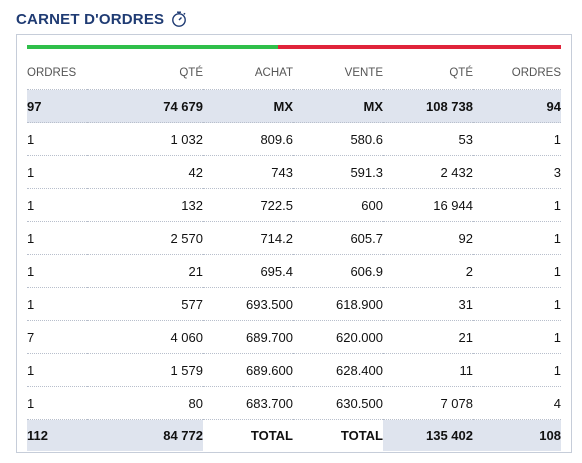 This screenshot has height=463, width=582. What do you see at coordinates (248, 271) in the screenshot?
I see `row-buy-price: 695.4` at bounding box center [248, 271].